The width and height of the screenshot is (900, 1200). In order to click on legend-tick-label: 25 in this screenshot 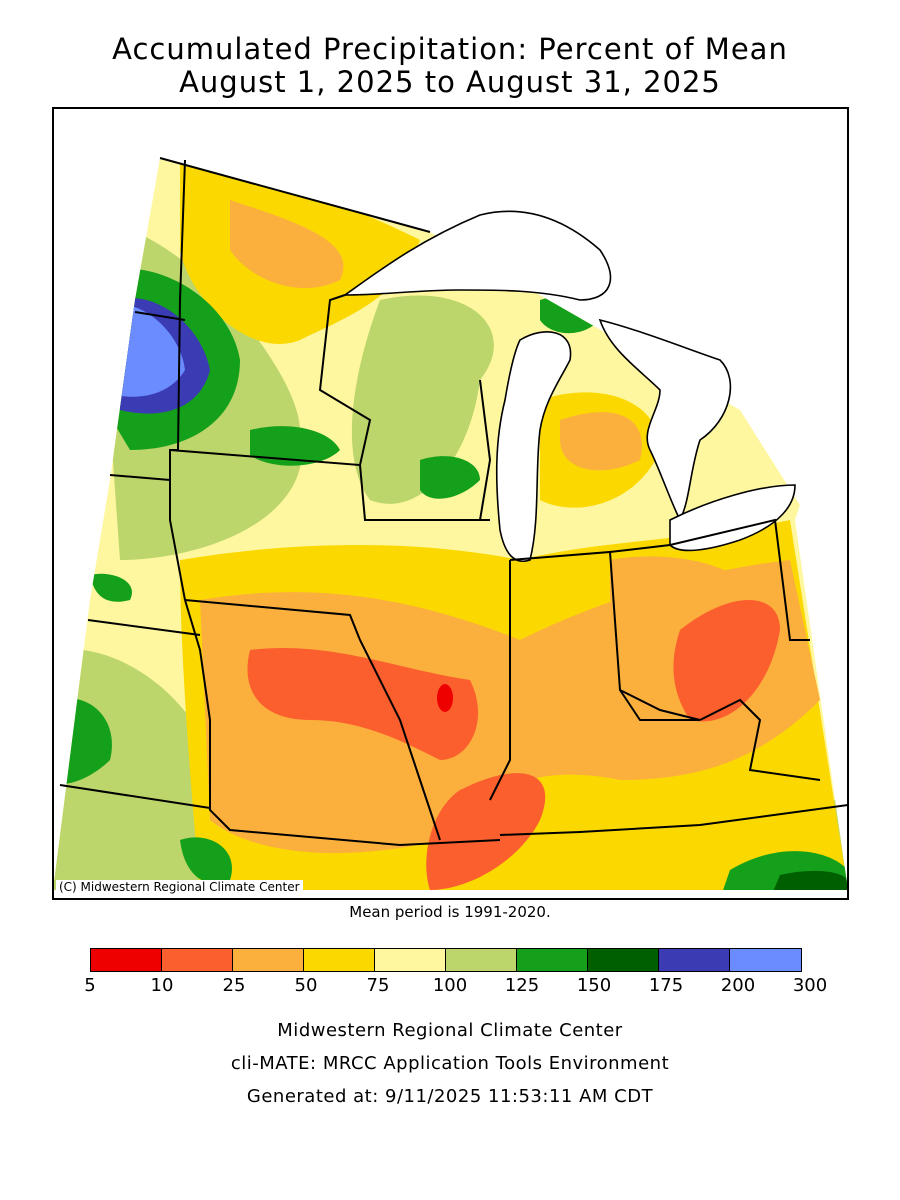, I will do `click(234, 985)`.